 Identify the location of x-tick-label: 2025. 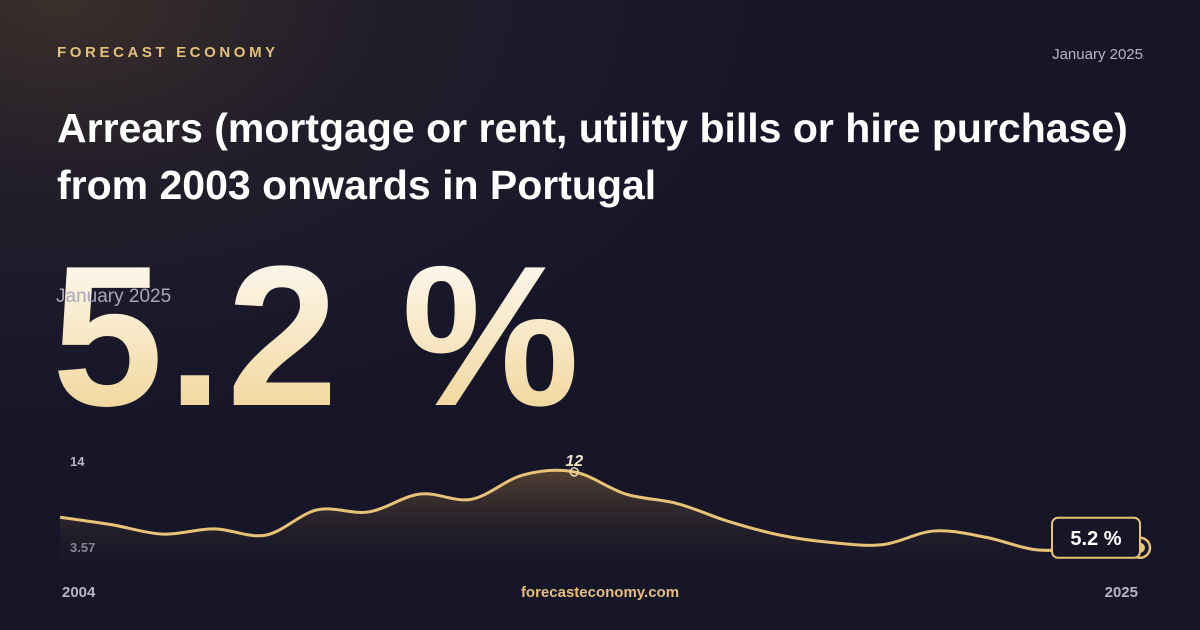
(1121, 592).